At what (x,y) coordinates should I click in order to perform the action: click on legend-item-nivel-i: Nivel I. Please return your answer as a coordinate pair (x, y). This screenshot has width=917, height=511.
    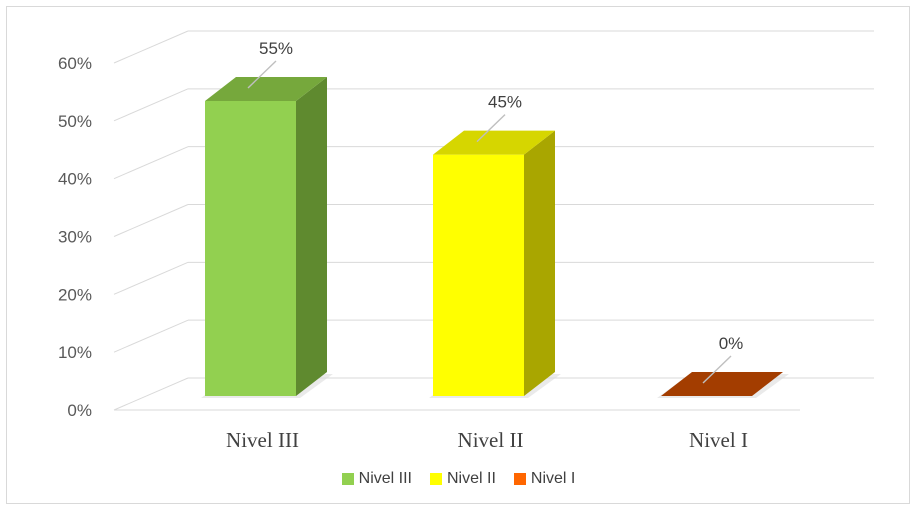
    Looking at the image, I should click on (544, 479).